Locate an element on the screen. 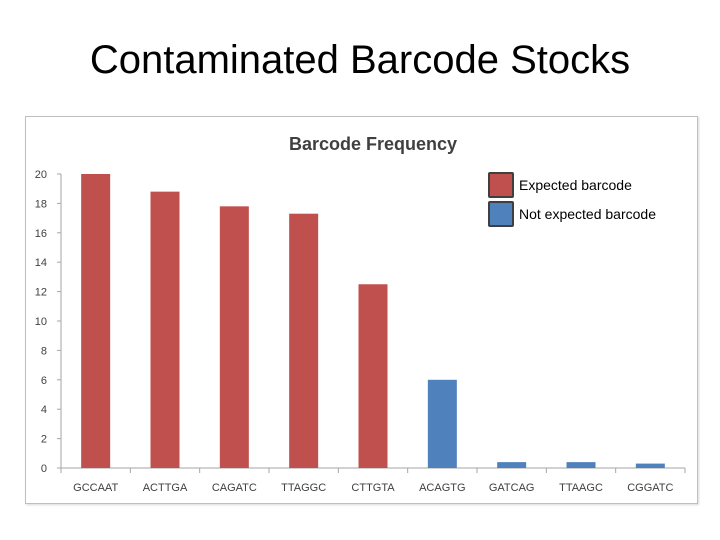 This screenshot has height=540, width=720. x-tick-label: CTTGTA is located at coordinates (373, 488).